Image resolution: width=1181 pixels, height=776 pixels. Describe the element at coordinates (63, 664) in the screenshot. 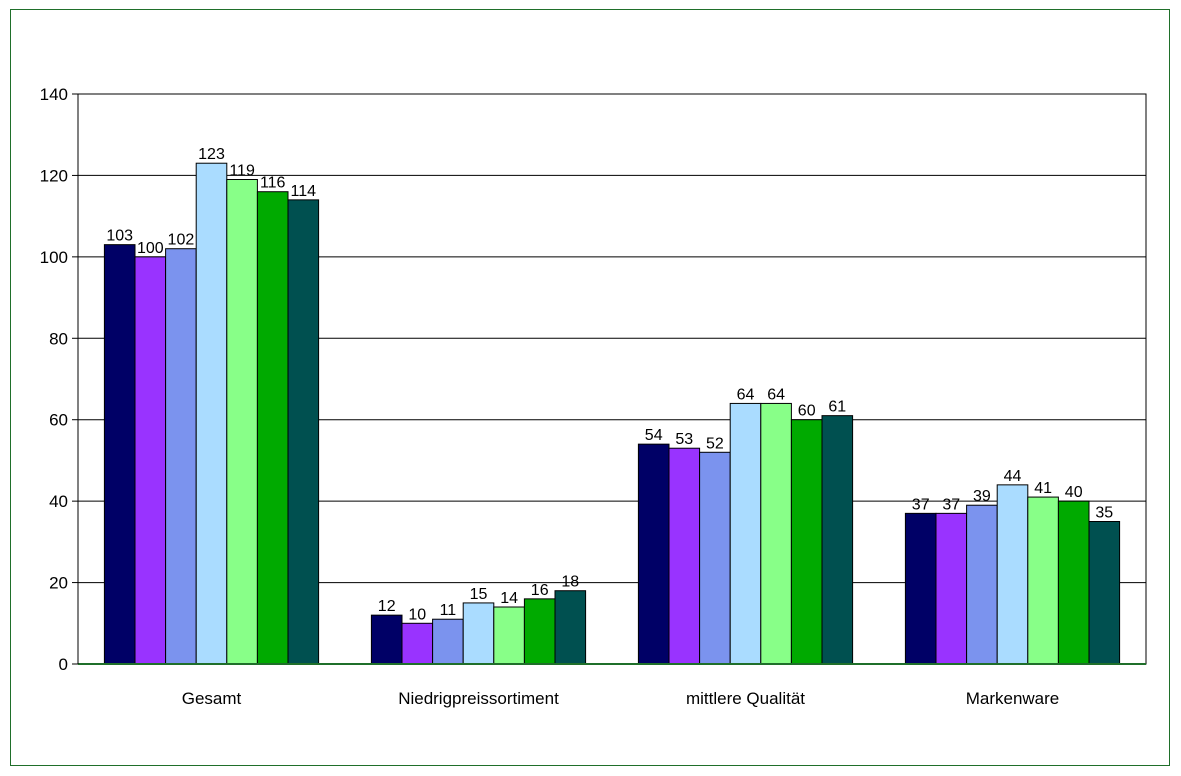

I see `y-tick-label: 0` at that location.